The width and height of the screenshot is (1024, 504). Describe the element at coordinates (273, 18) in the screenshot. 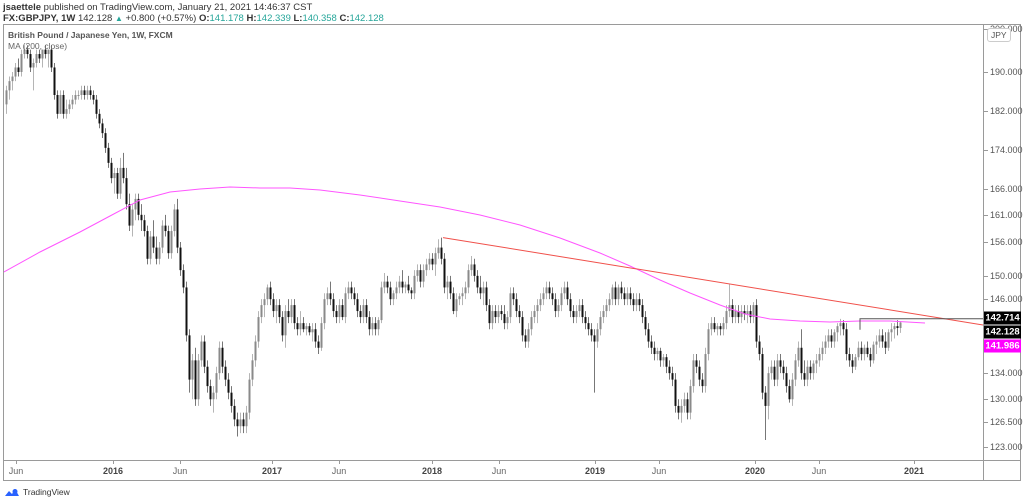

I see `high-value: 142.339` at that location.